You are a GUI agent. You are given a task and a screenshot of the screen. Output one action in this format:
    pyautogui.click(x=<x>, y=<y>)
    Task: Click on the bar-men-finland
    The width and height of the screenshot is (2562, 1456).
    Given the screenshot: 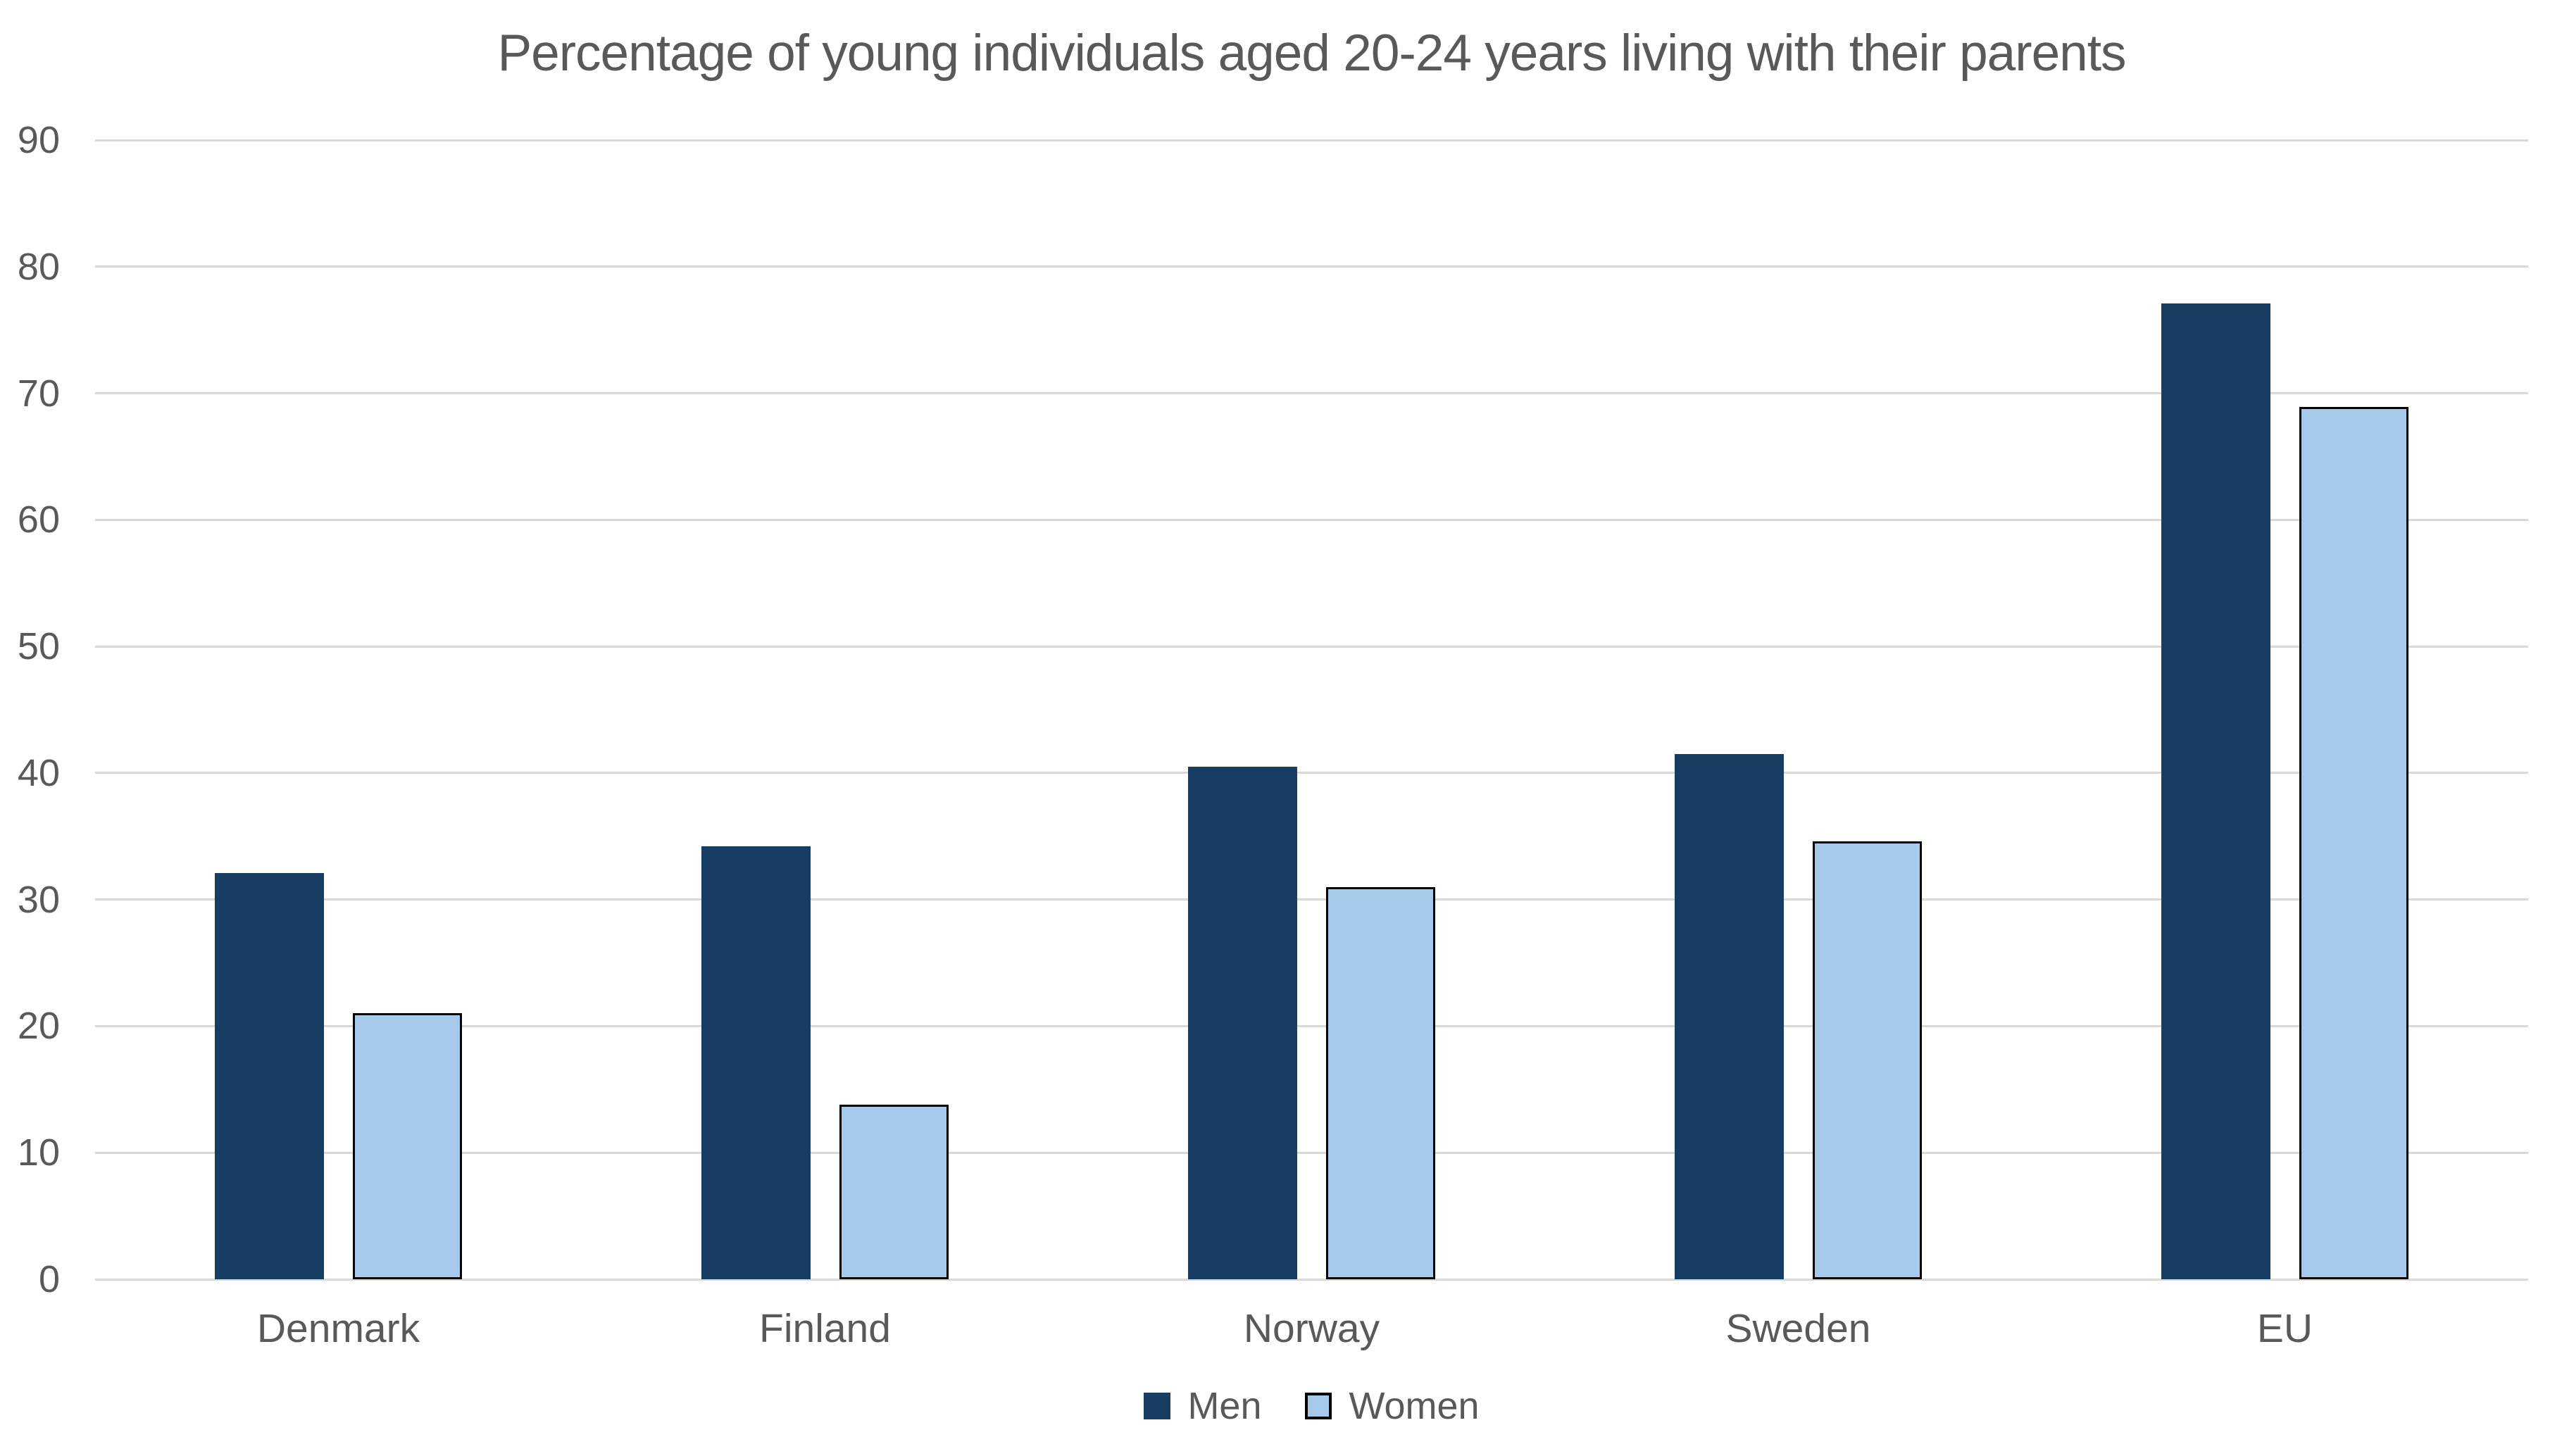 What is the action you would take?
    pyautogui.click(x=756, y=1062)
    